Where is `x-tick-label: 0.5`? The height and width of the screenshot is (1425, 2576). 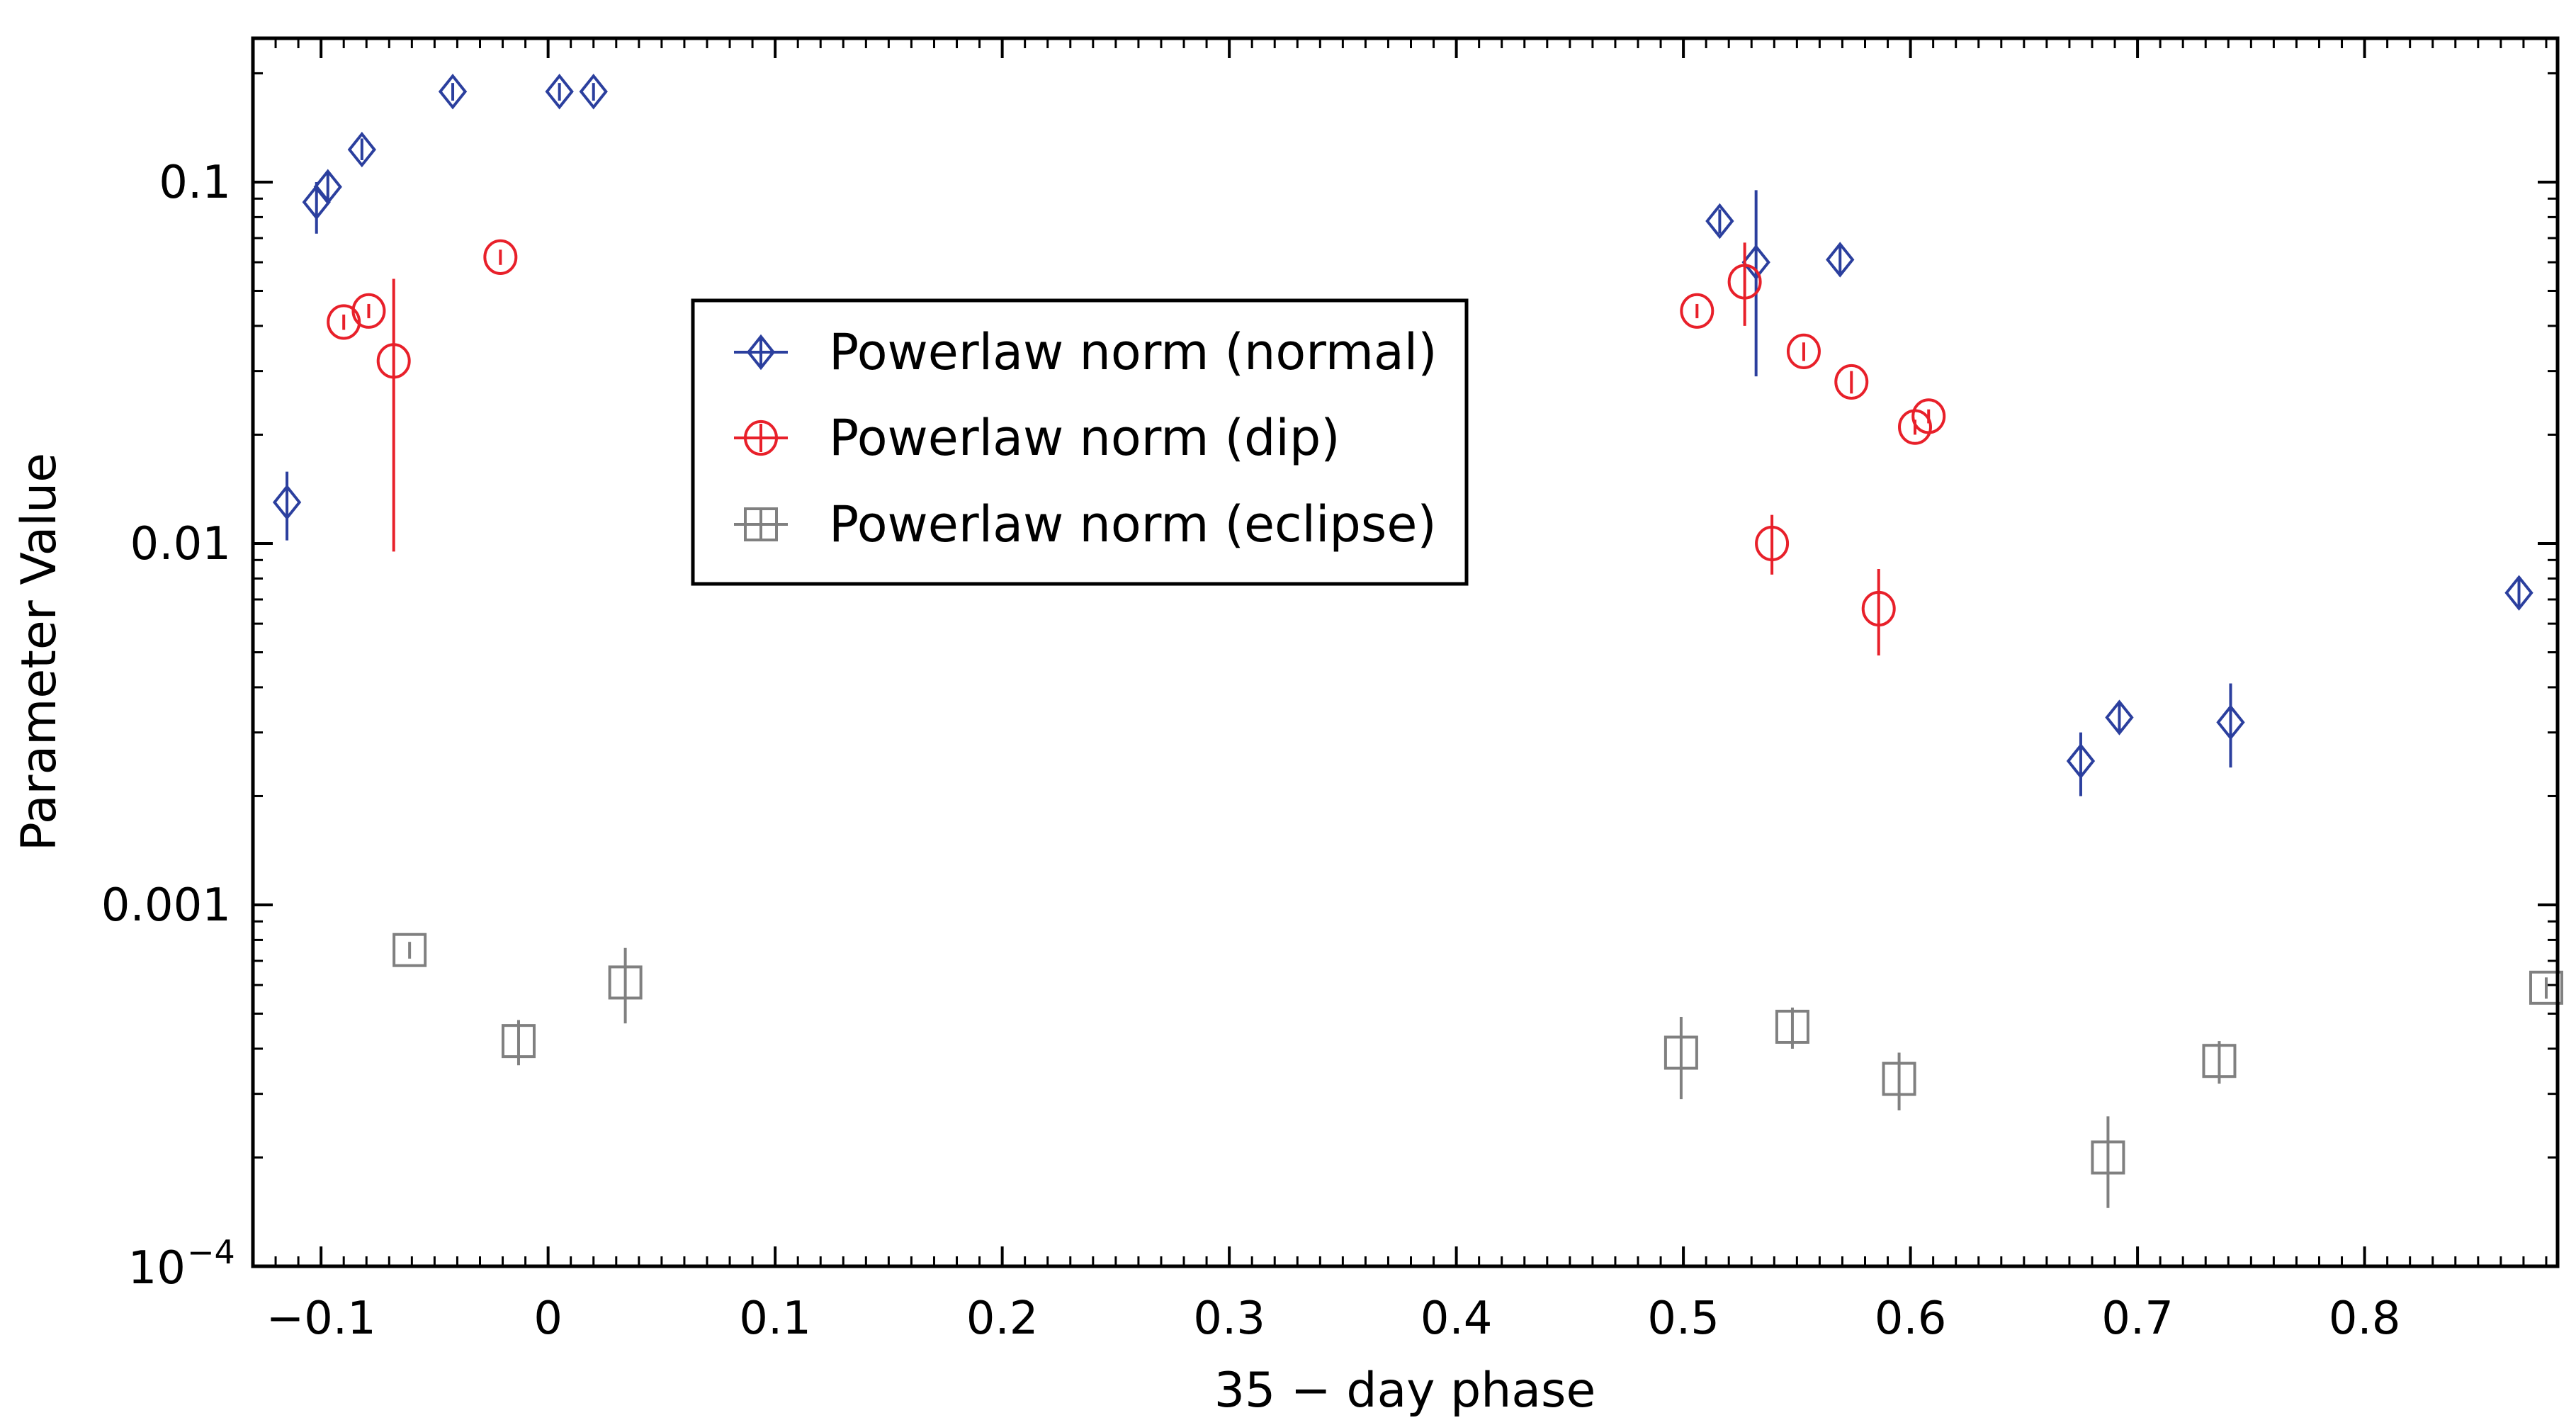 x-tick-label: 0.5 is located at coordinates (1683, 1318).